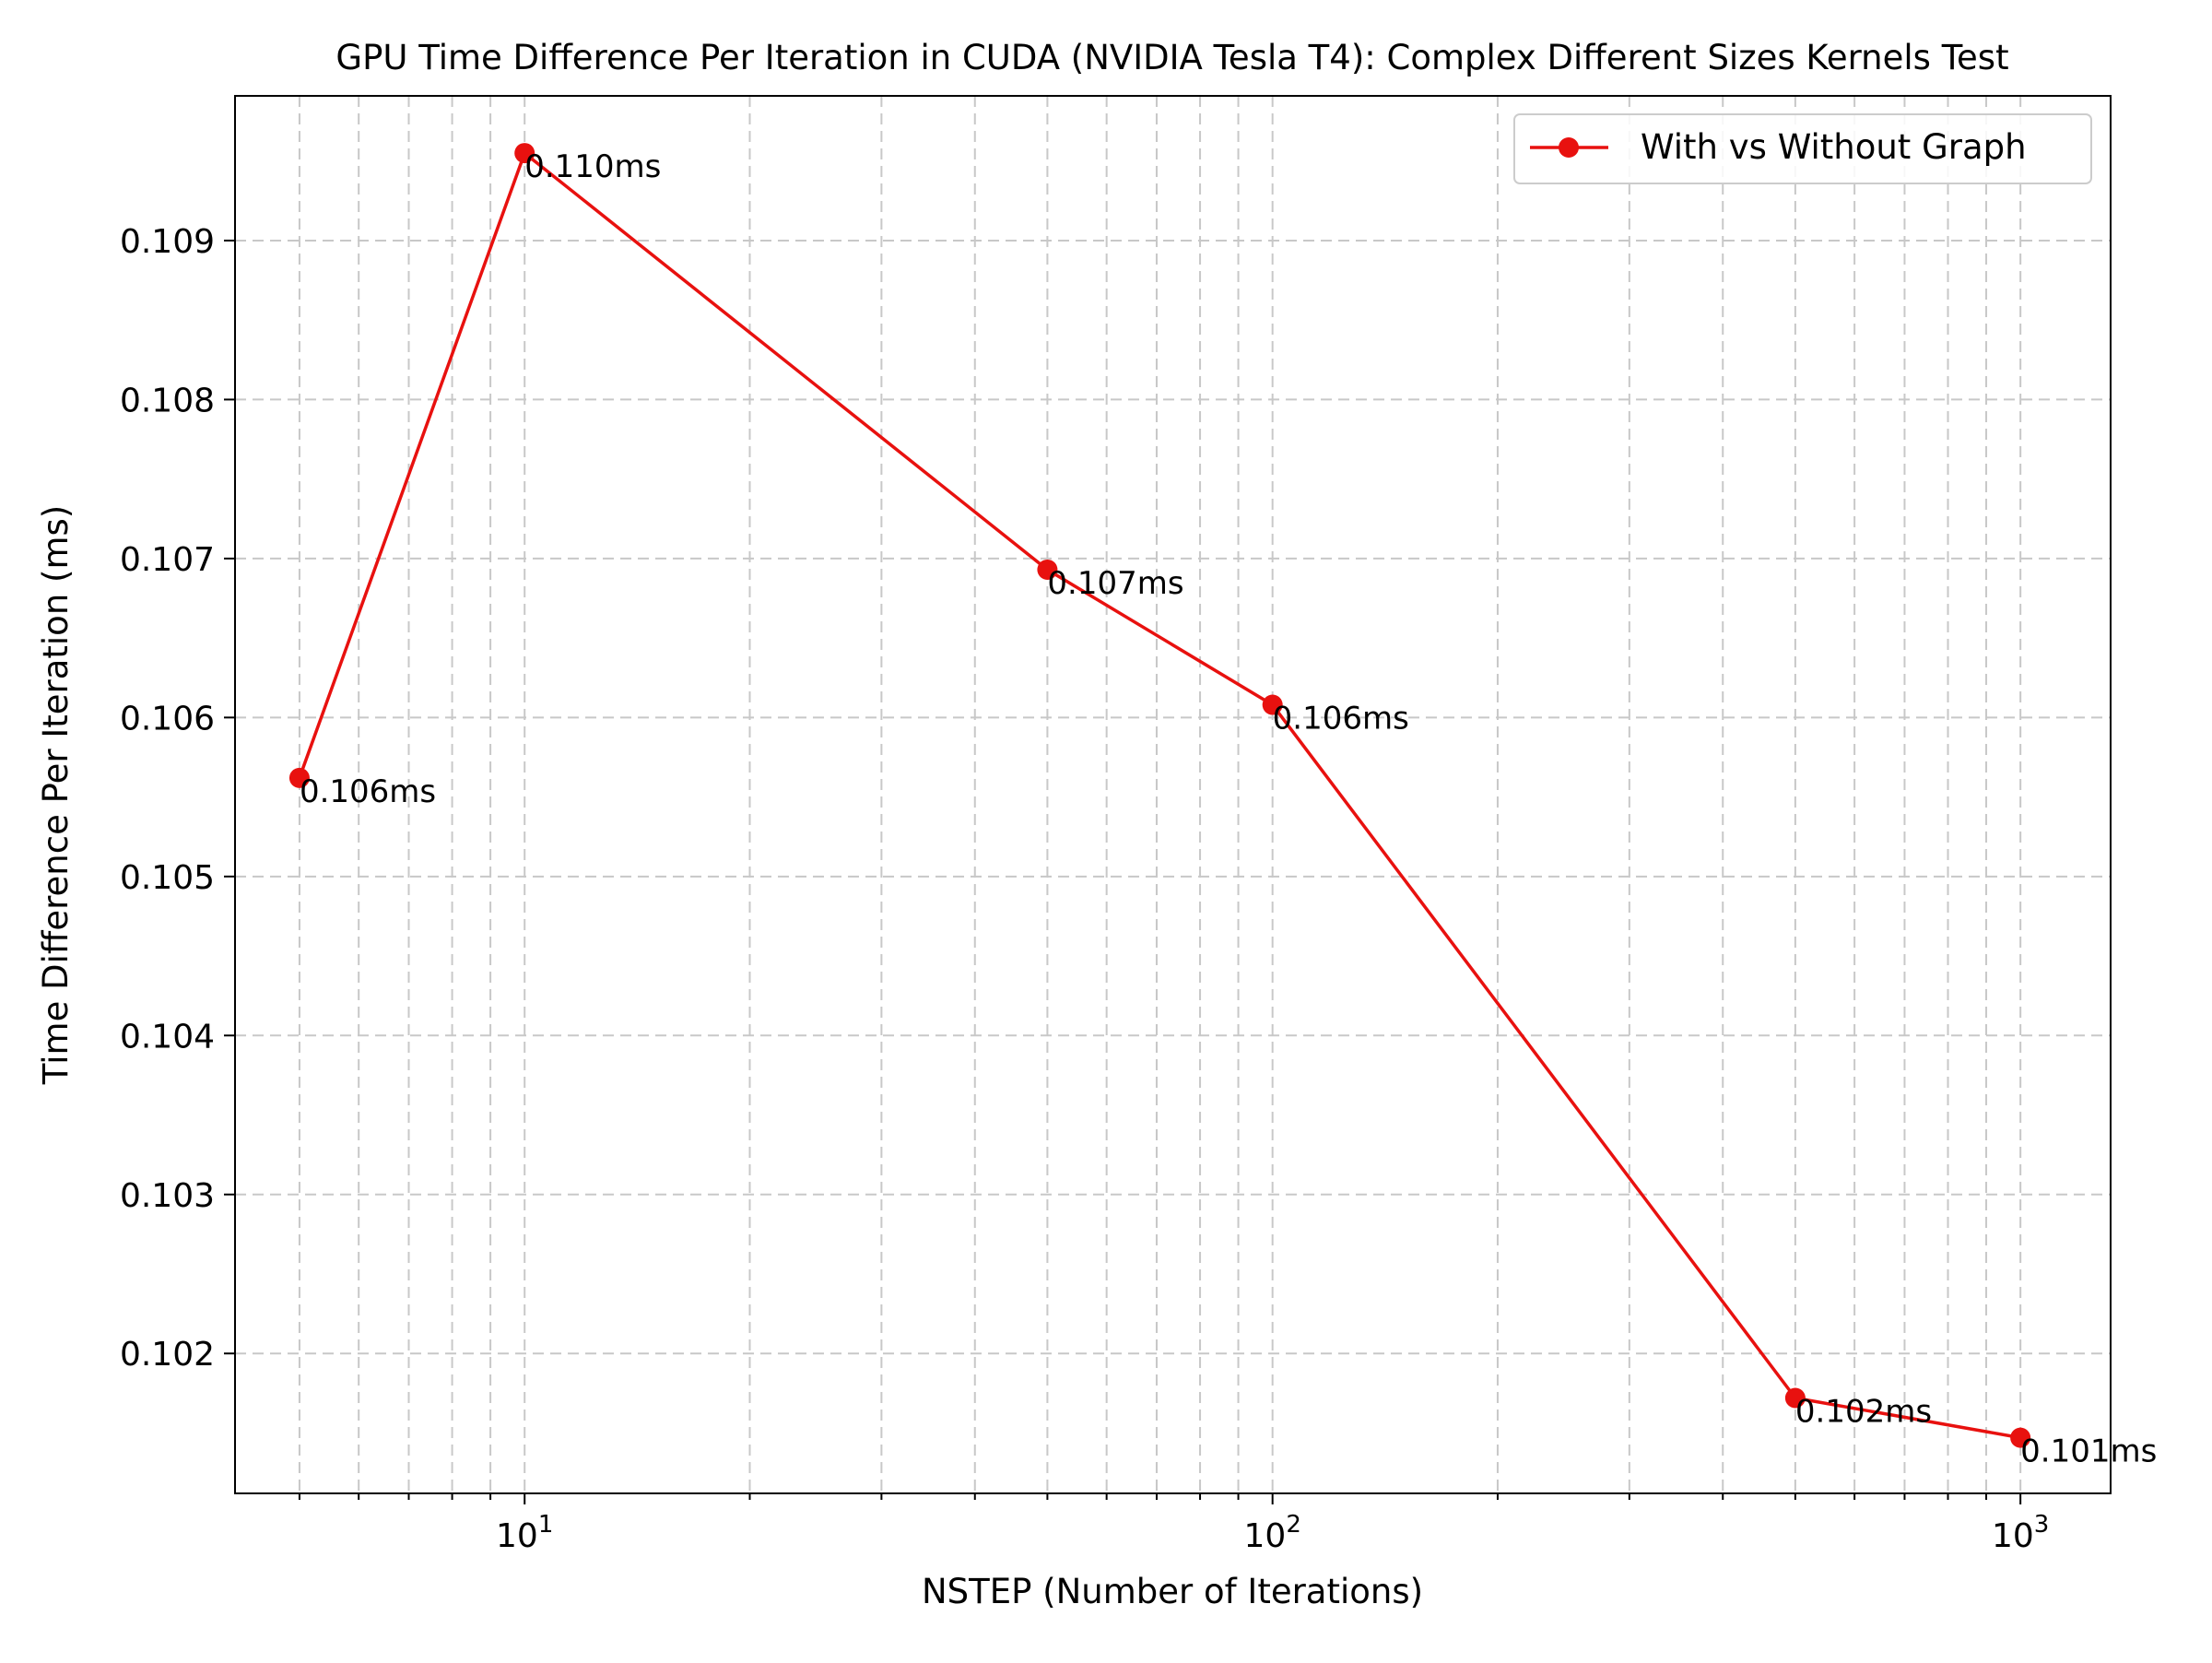 This screenshot has width=2212, height=1663. Describe the element at coordinates (592, 166) in the screenshot. I see `data-point-label: 0.110ms` at that location.